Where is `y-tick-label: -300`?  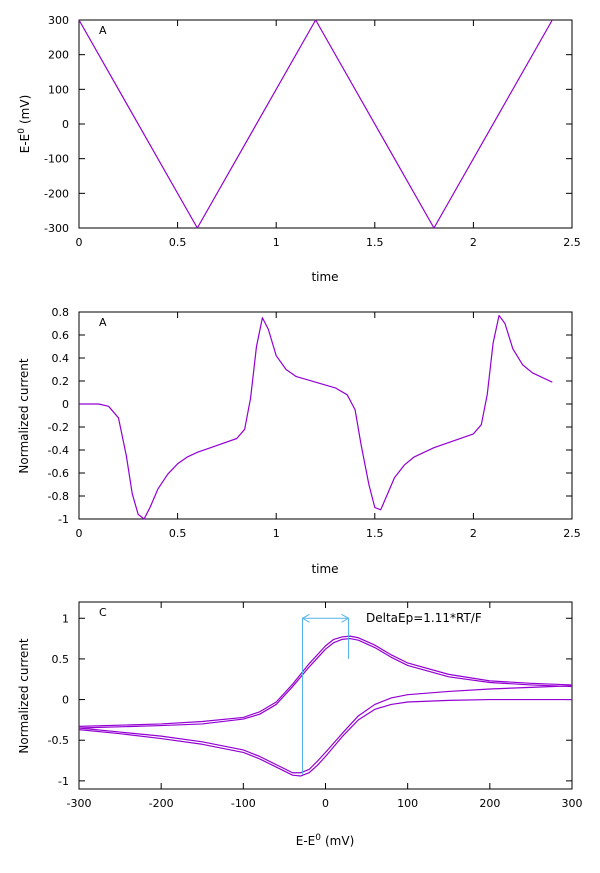 y-tick-label: -300 is located at coordinates (56, 228).